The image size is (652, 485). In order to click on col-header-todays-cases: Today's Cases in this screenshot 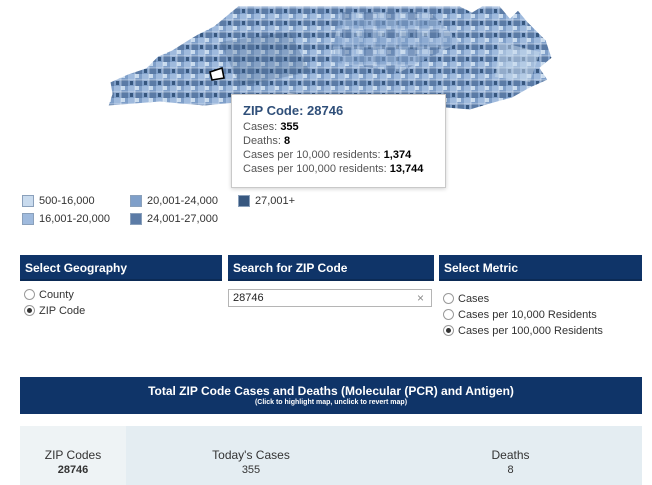, I will do `click(251, 455)`.